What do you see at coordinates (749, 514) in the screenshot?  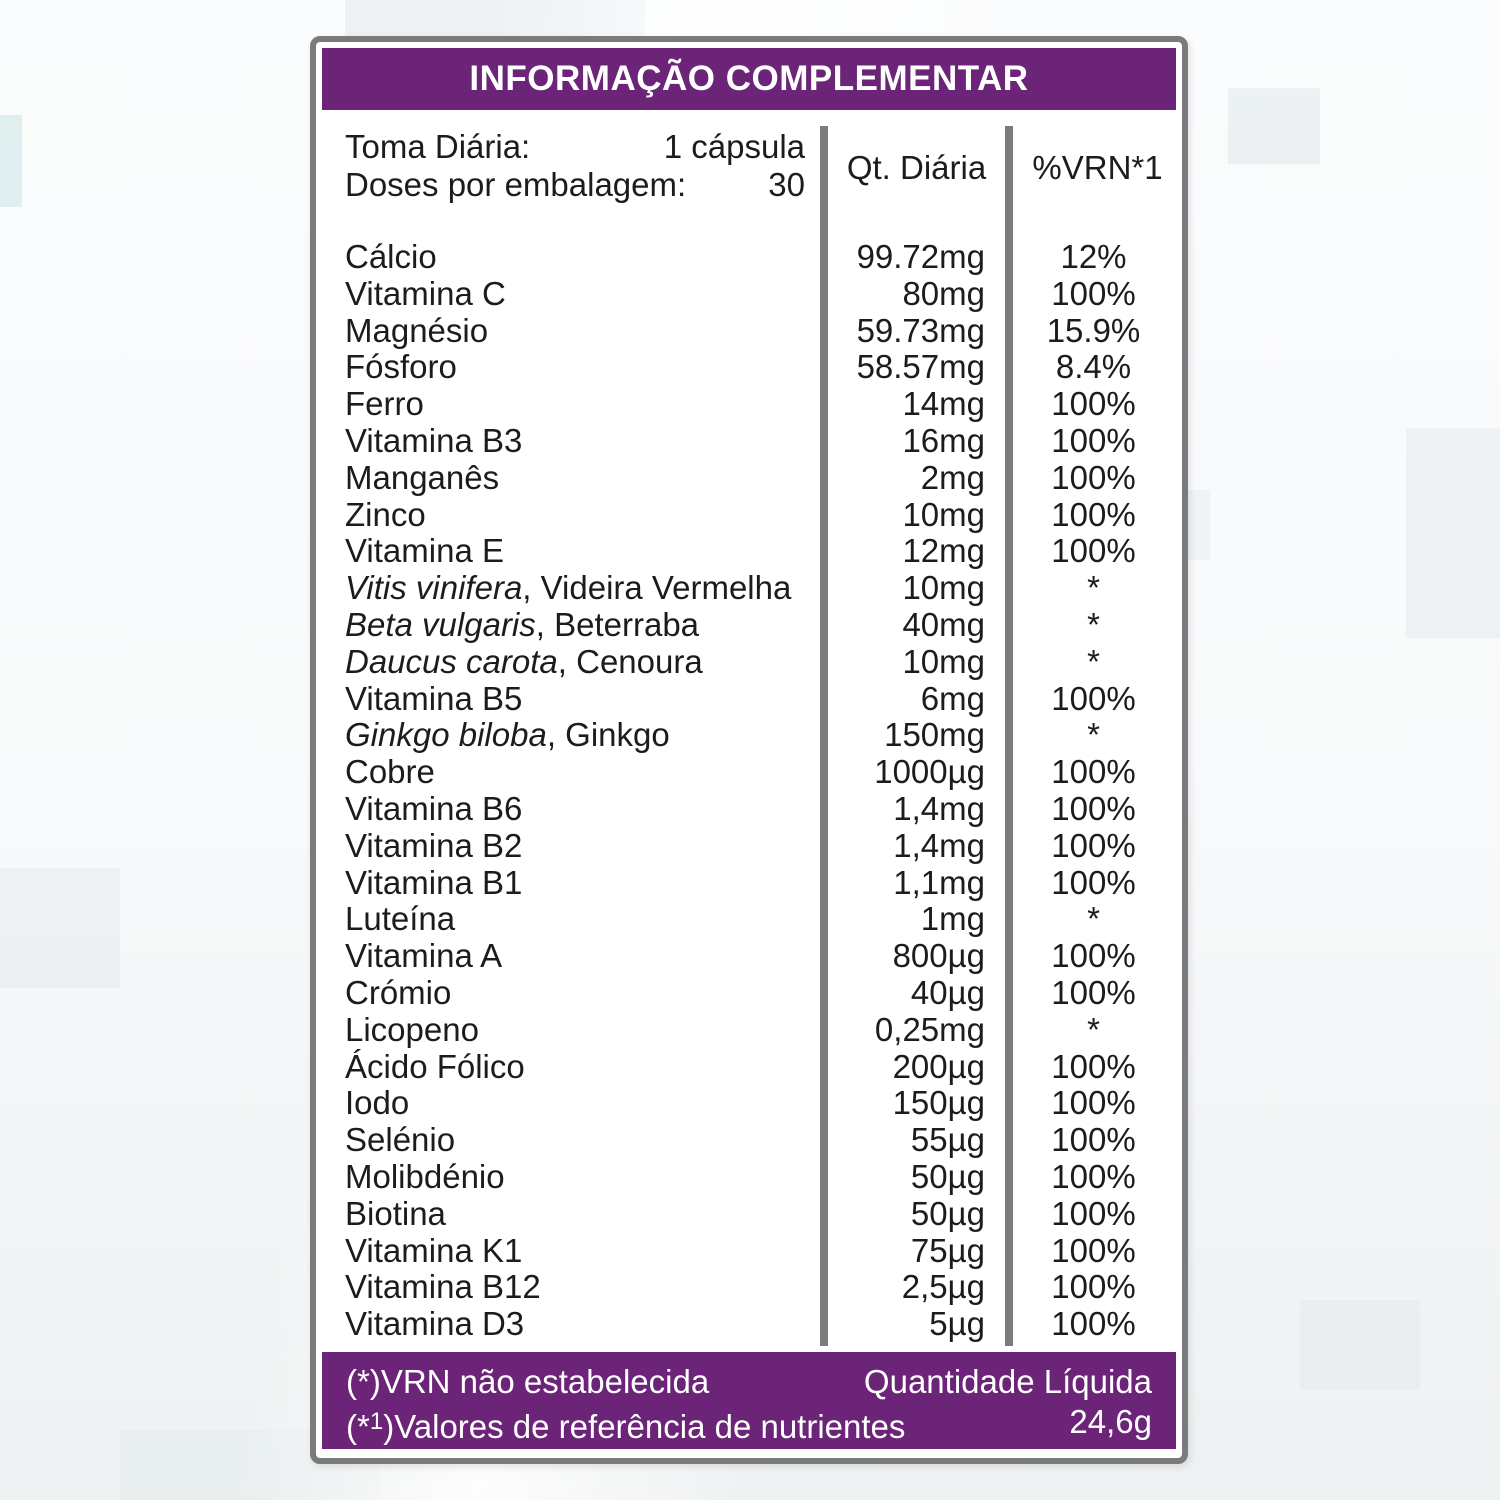 I see `table-row: Zinco 10mg 100%` at bounding box center [749, 514].